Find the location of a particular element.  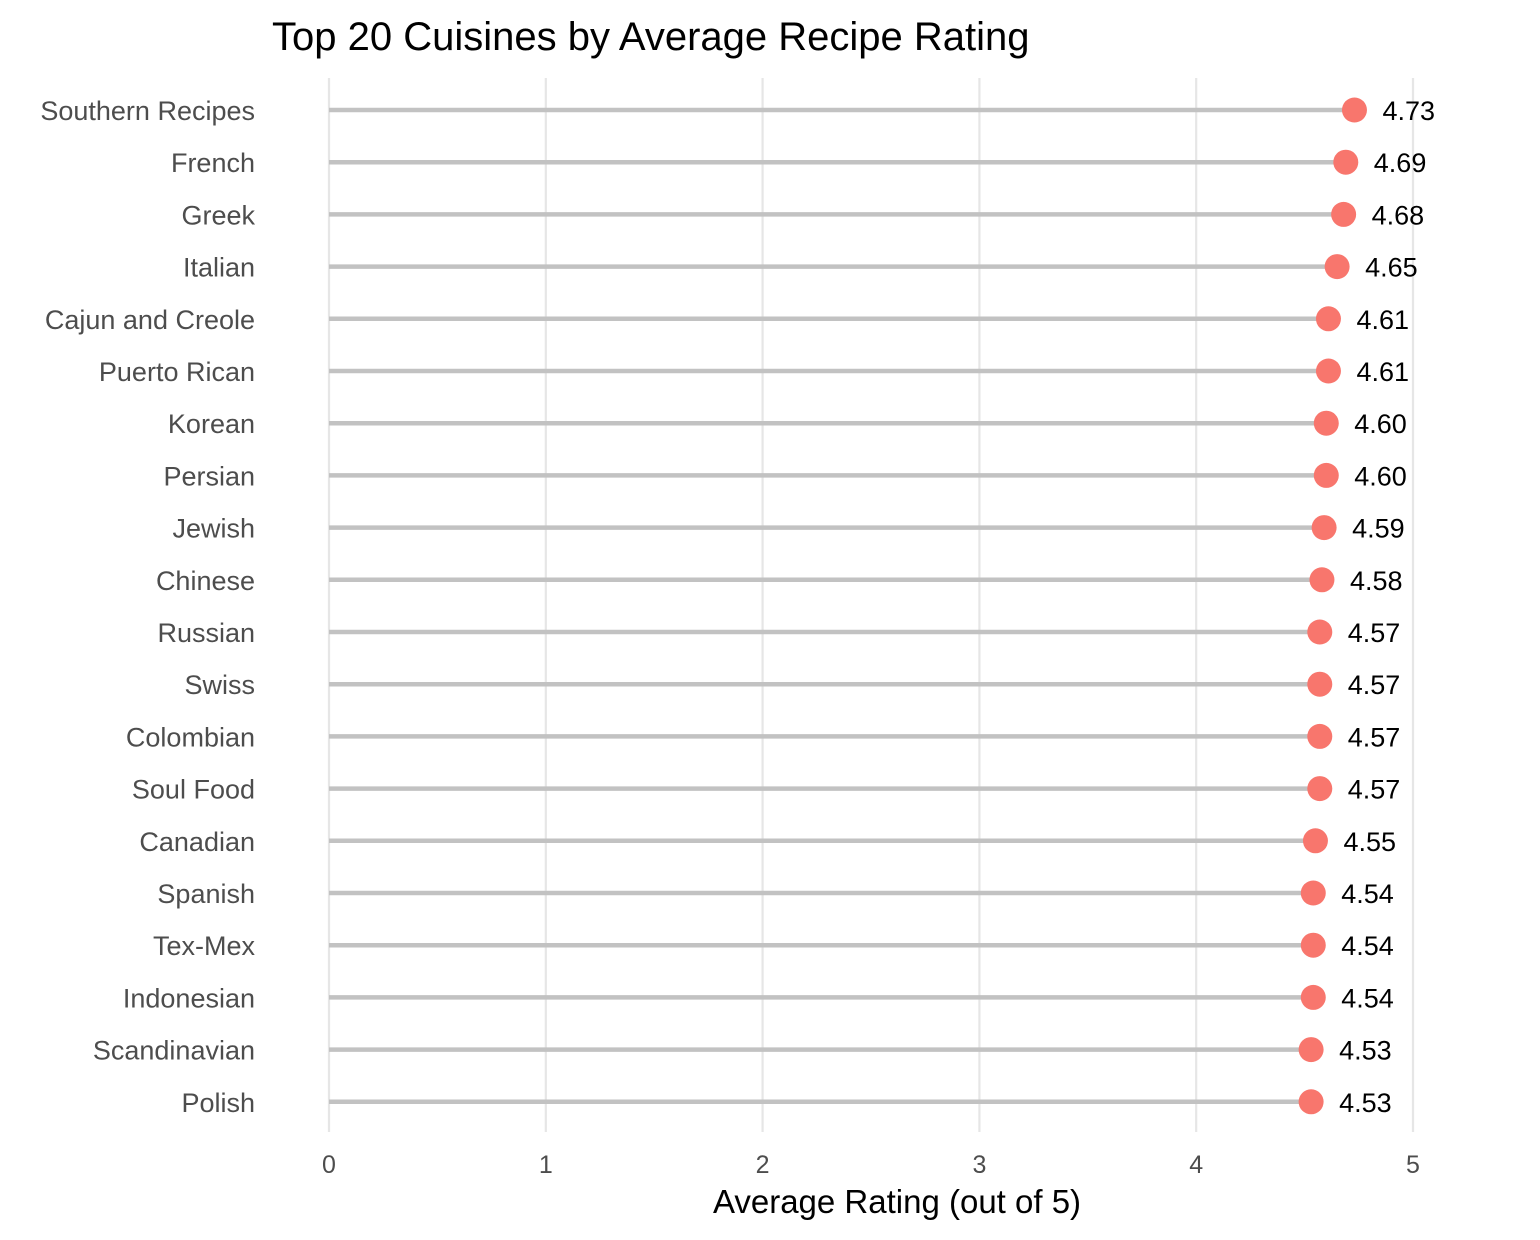

y-tick-label: Southern Recipes is located at coordinates (147, 111).